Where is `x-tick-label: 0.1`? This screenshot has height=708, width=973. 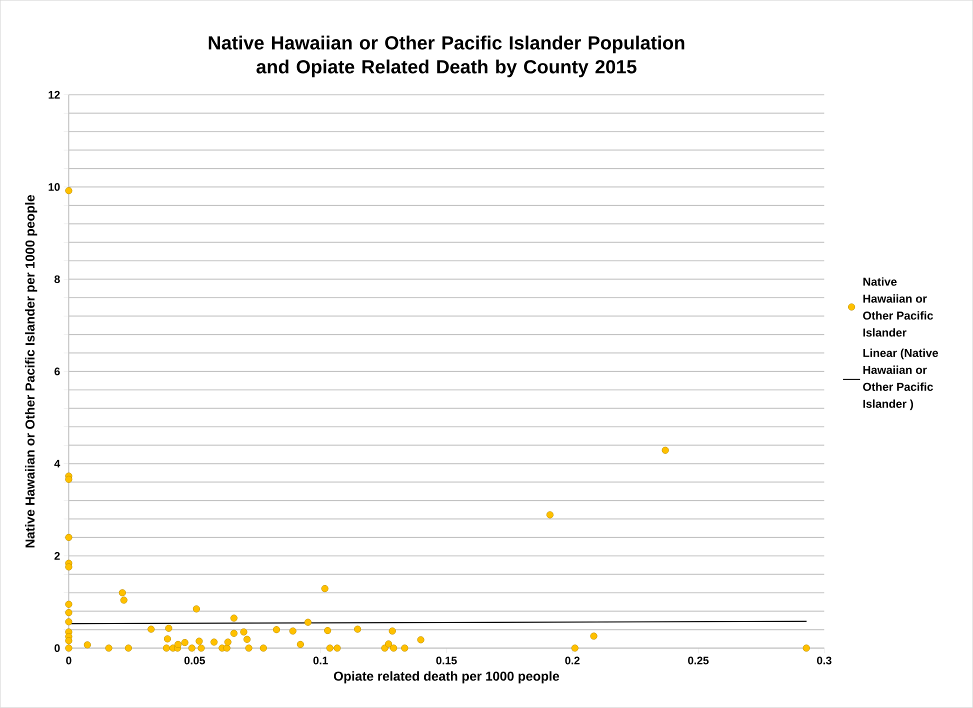 x-tick-label: 0.1 is located at coordinates (320, 660).